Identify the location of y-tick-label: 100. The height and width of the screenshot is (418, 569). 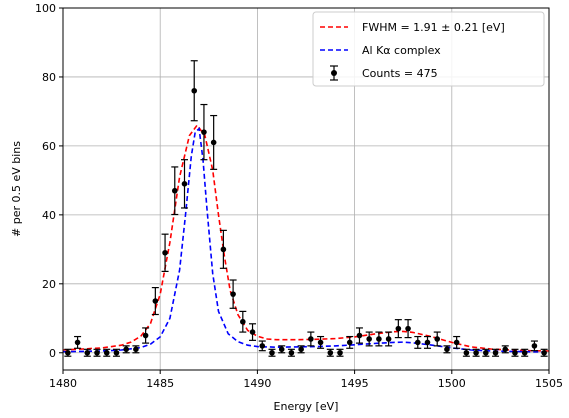
(45, 8).